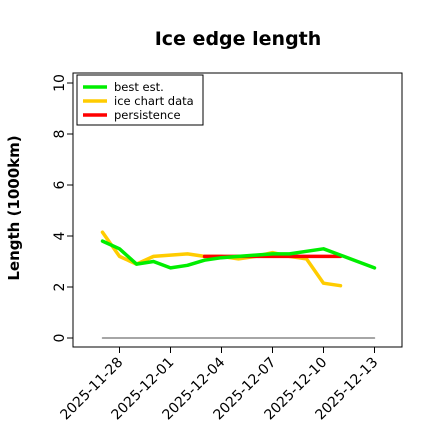 The width and height of the screenshot is (440, 440). Describe the element at coordinates (60, 184) in the screenshot. I see `y-tick-label: 6` at that location.